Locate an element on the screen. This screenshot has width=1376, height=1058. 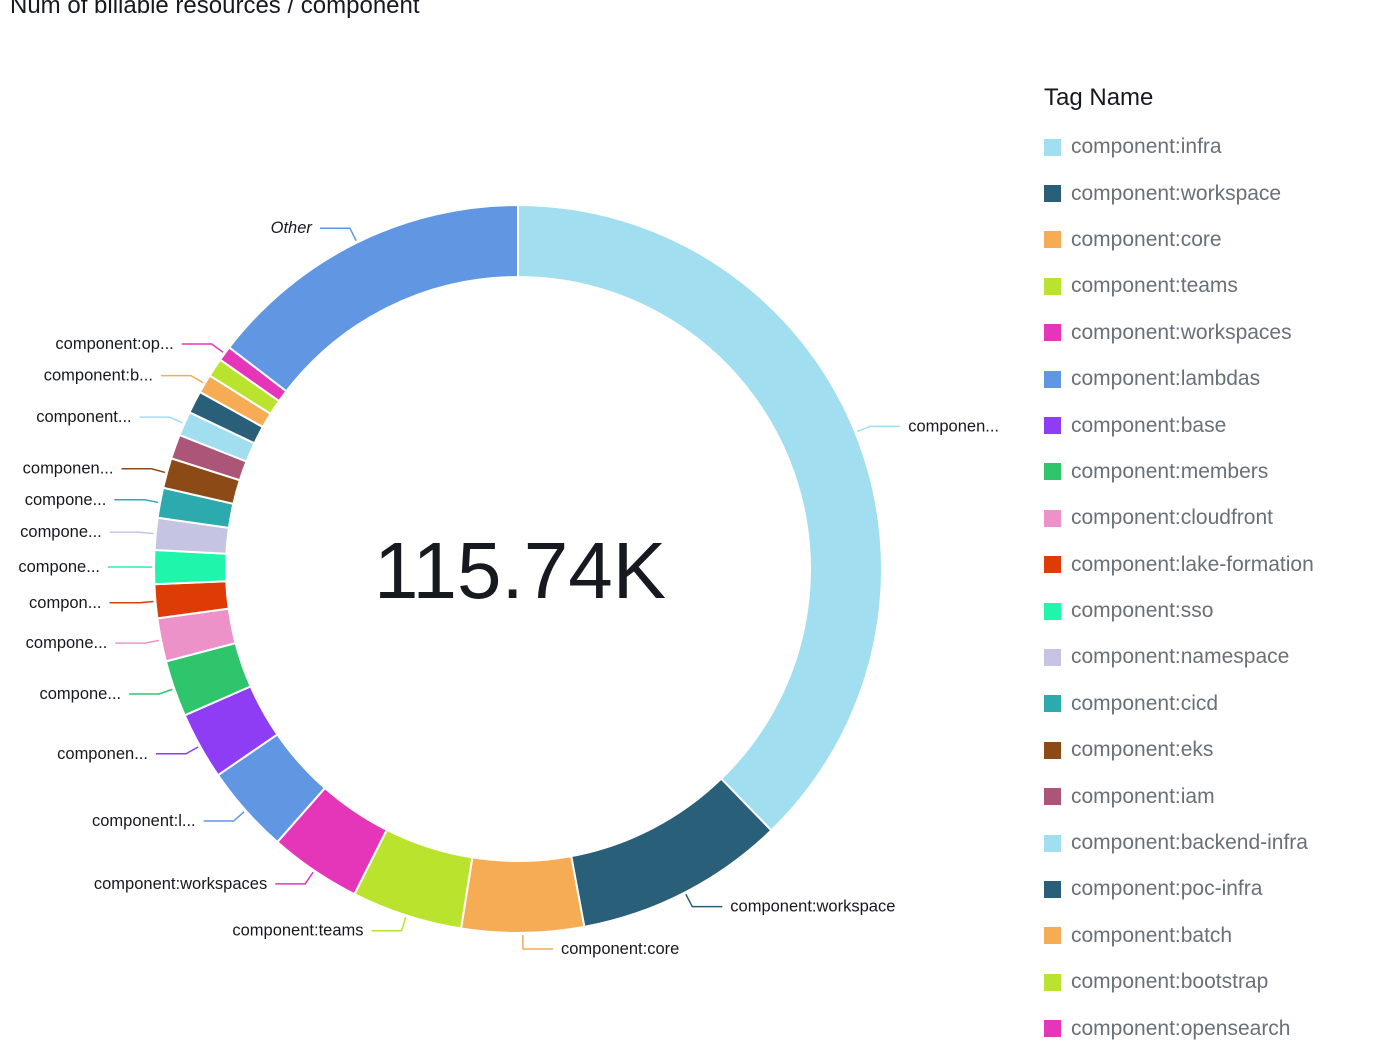
legend-item: component:workspaces is located at coordinates (1209, 333).